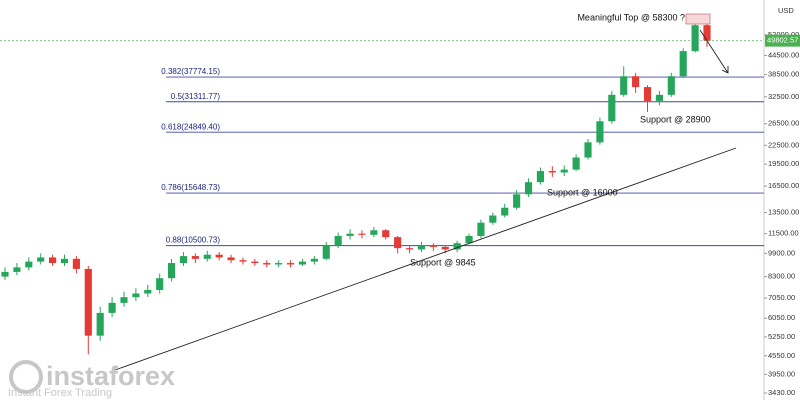 The image size is (800, 400). Describe the element at coordinates (714, 51) in the screenshot. I see `forecast-arrow` at that location.